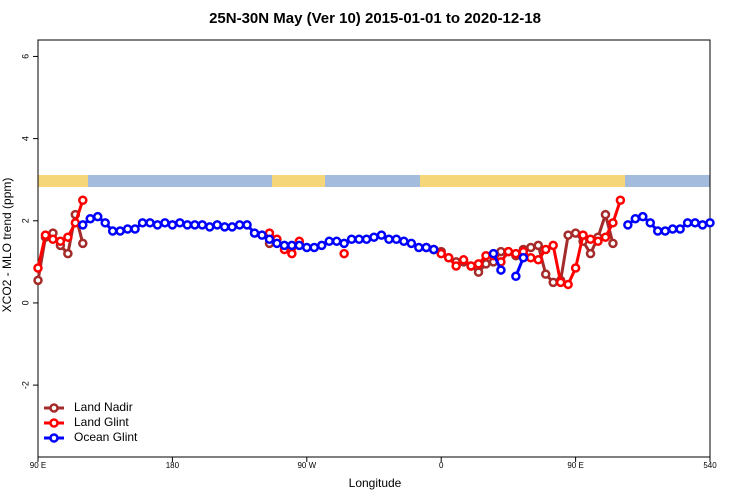  Describe the element at coordinates (25, 302) in the screenshot. I see `y-tick-label: 0` at that location.